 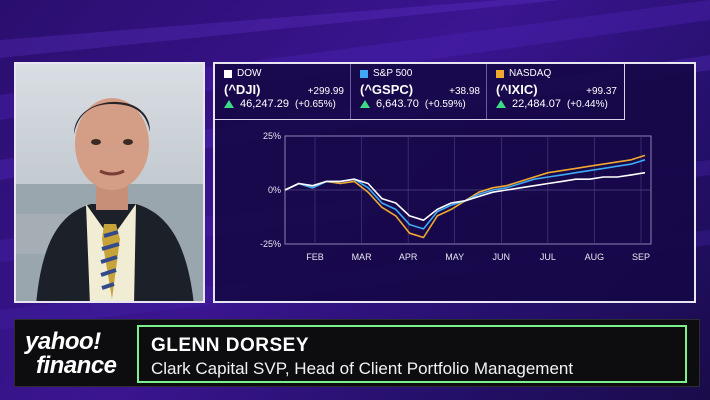 What do you see at coordinates (228, 74) in the screenshot?
I see `dow-swatch` at bounding box center [228, 74].